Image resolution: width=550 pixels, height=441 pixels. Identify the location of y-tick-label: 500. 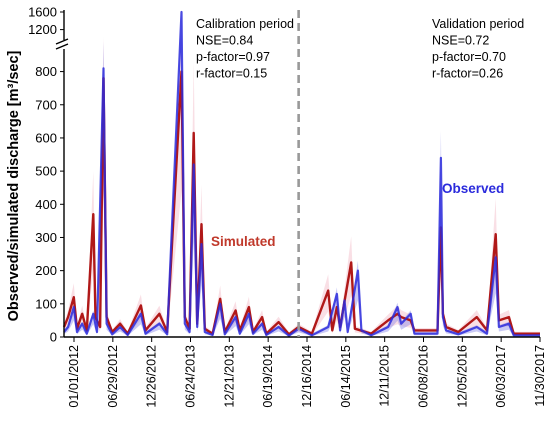
(46, 171).